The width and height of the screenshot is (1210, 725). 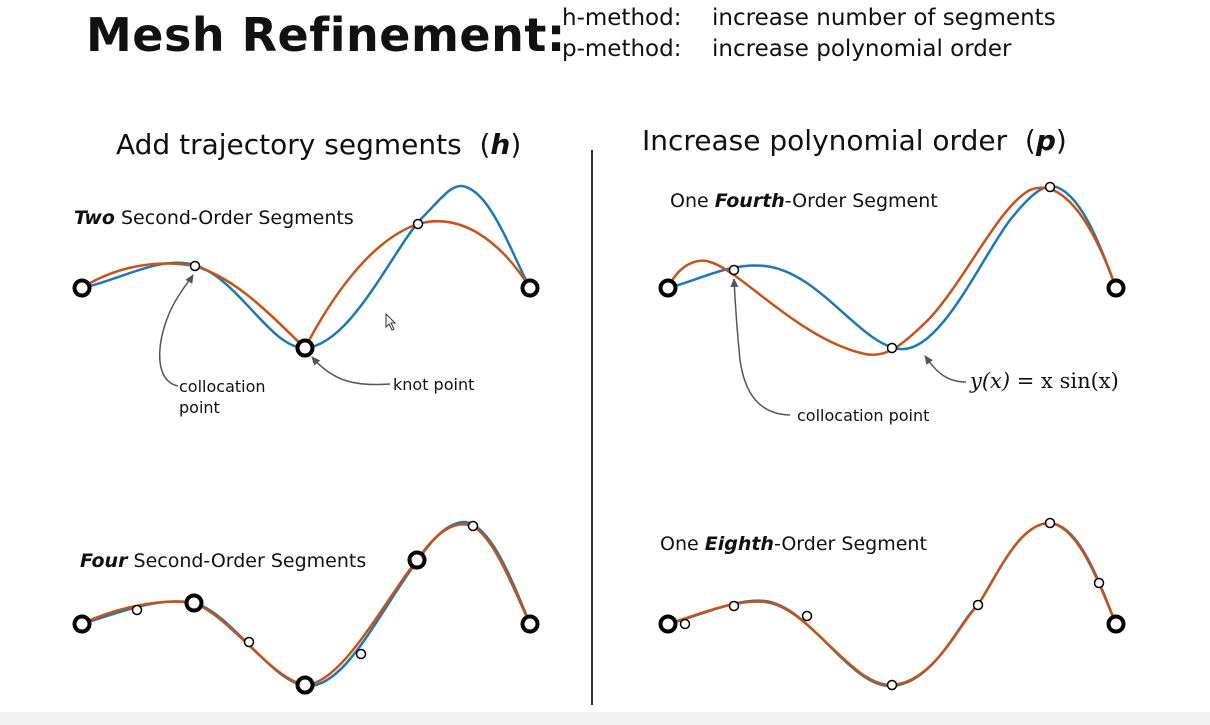 What do you see at coordinates (199, 407) in the screenshot?
I see `collocation-annotation-line2: point` at bounding box center [199, 407].